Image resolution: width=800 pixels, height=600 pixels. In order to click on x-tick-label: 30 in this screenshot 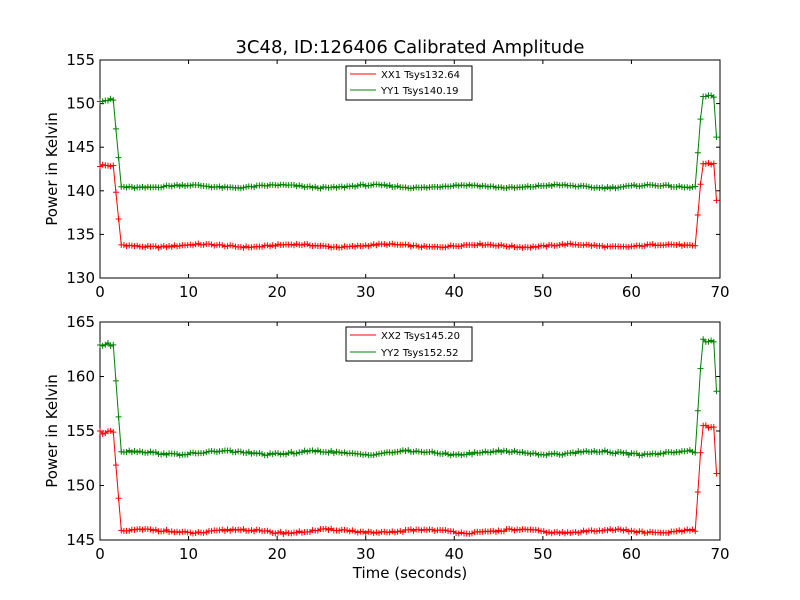, I will do `click(365, 292)`.